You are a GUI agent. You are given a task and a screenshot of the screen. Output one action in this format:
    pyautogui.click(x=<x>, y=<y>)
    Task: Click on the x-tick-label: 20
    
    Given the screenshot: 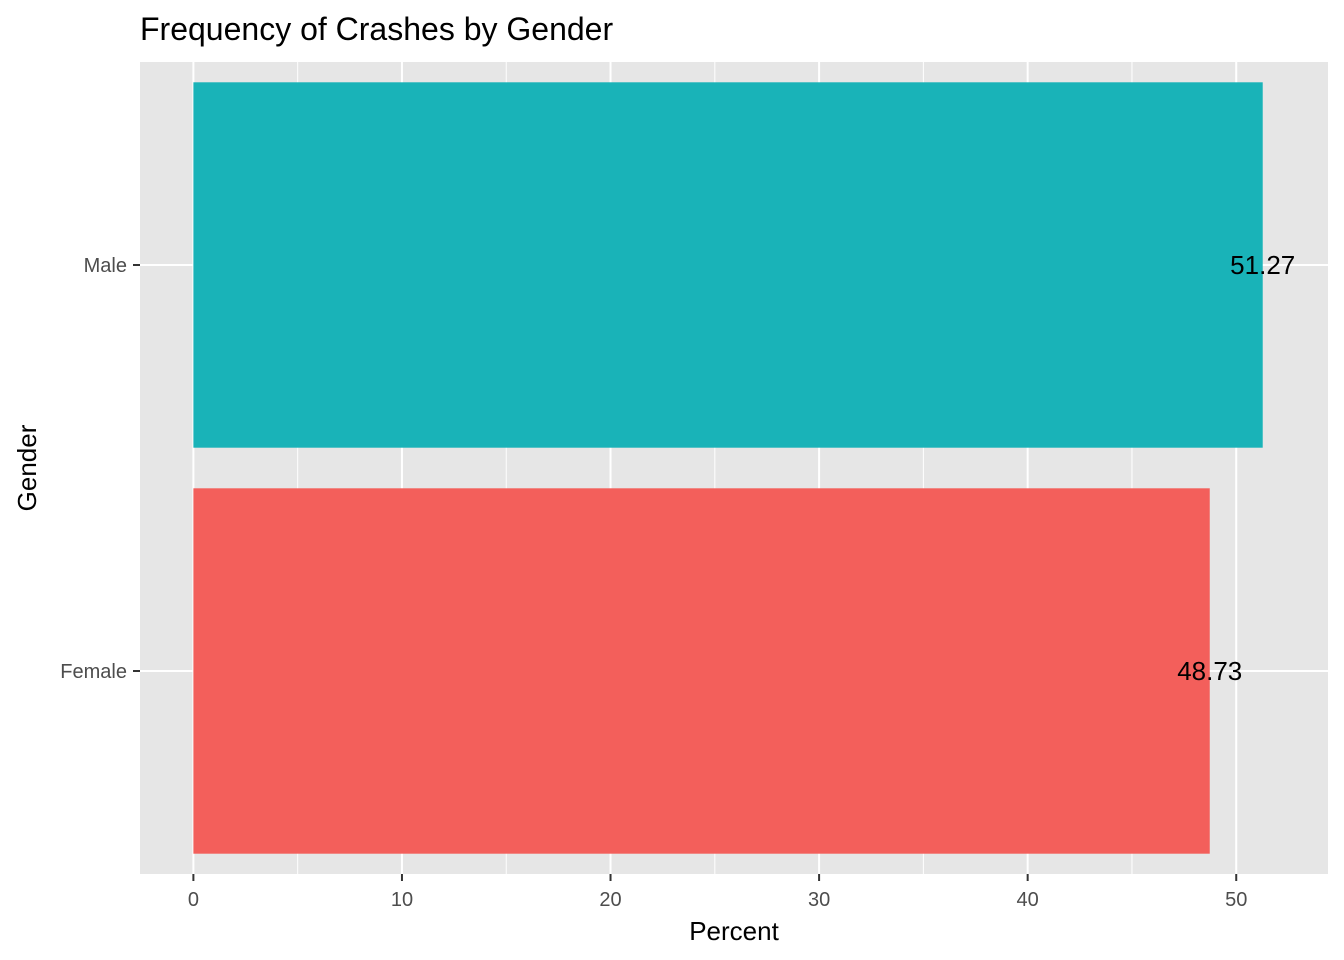 What is the action you would take?
    pyautogui.click(x=610, y=900)
    